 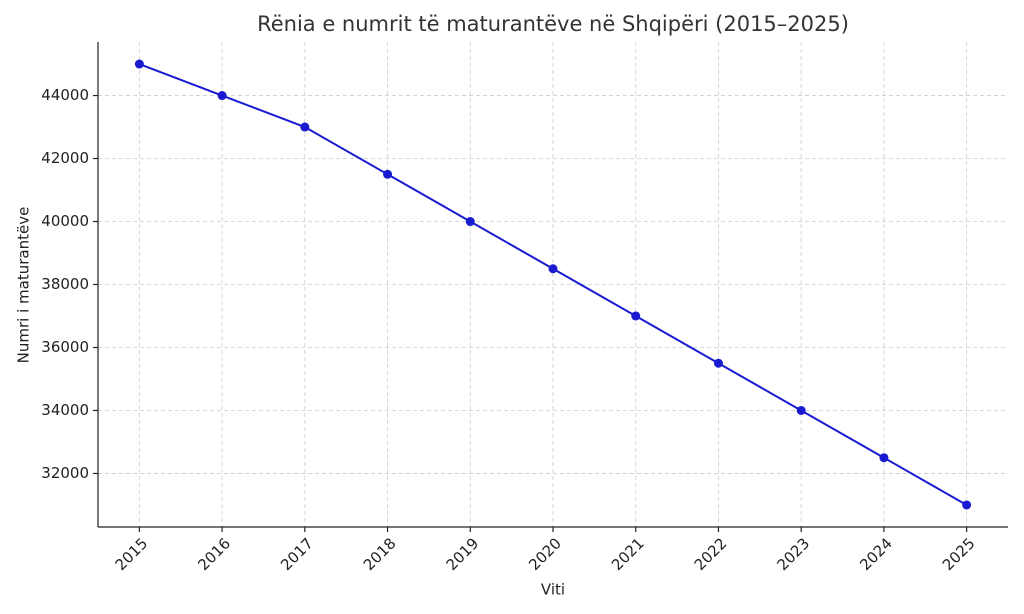 I want to click on y-axis-label: Numri i maturantëve, so click(x=24, y=285).